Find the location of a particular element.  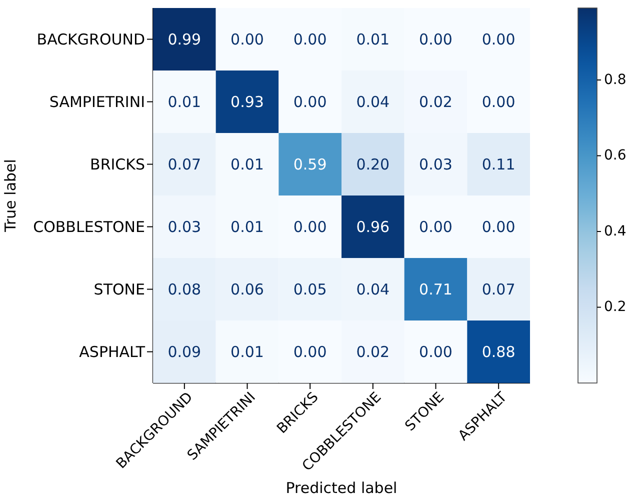

y-tick-label: SAMPIETRINI is located at coordinates (97, 102).